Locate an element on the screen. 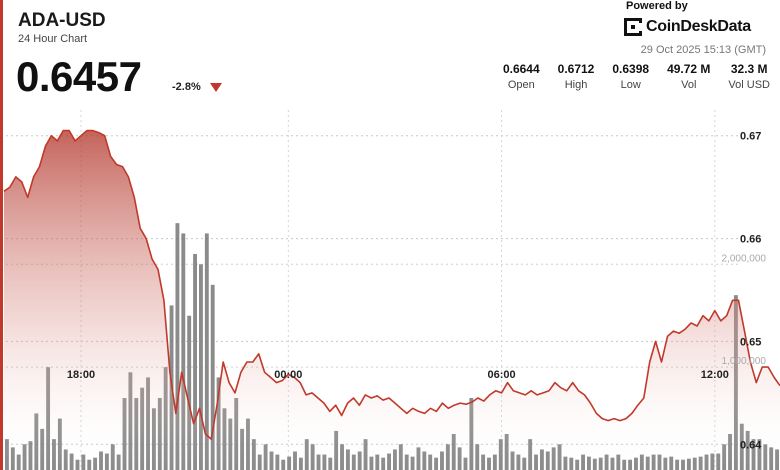 This screenshot has height=470, width=780. volume-tick-label: 2,000,000 is located at coordinates (744, 258).